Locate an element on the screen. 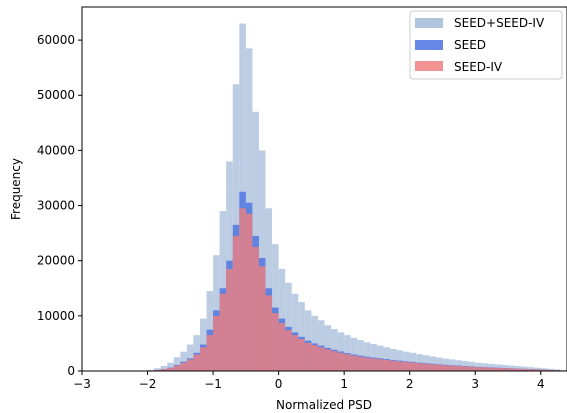  y-tick-label: 30000 is located at coordinates (56, 206).